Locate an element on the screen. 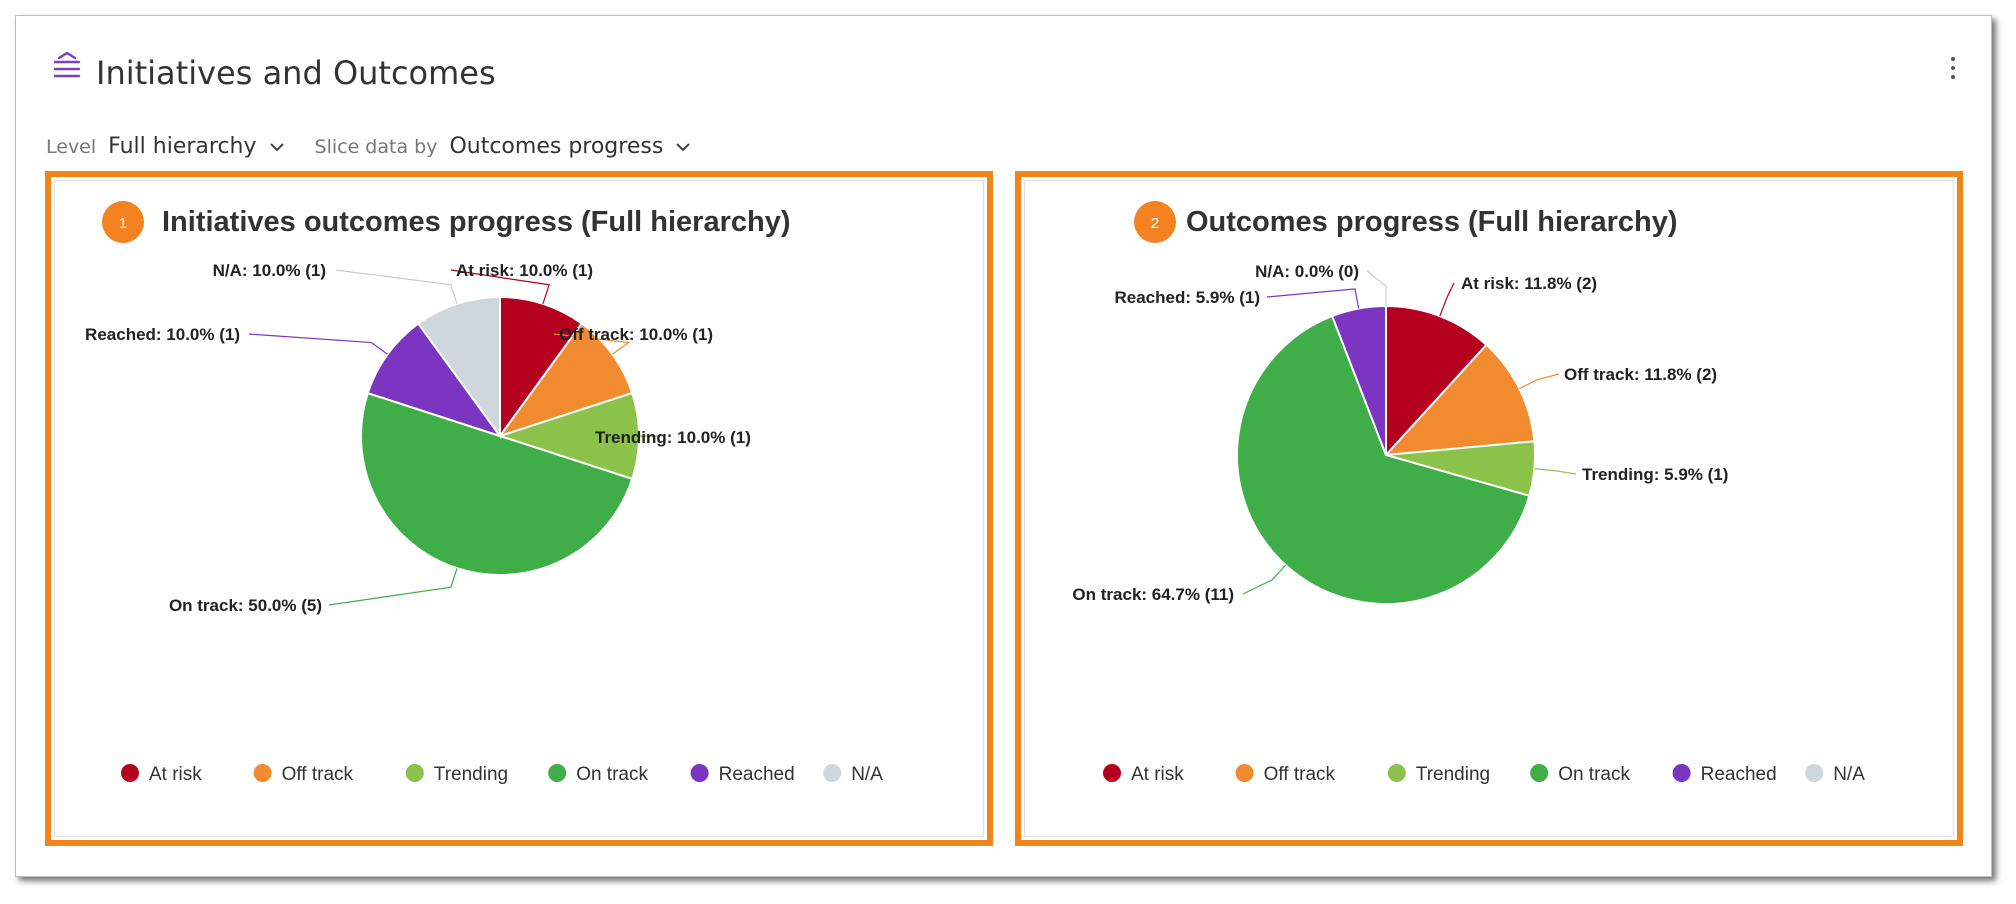  slice-label: Slice data by is located at coordinates (376, 146).